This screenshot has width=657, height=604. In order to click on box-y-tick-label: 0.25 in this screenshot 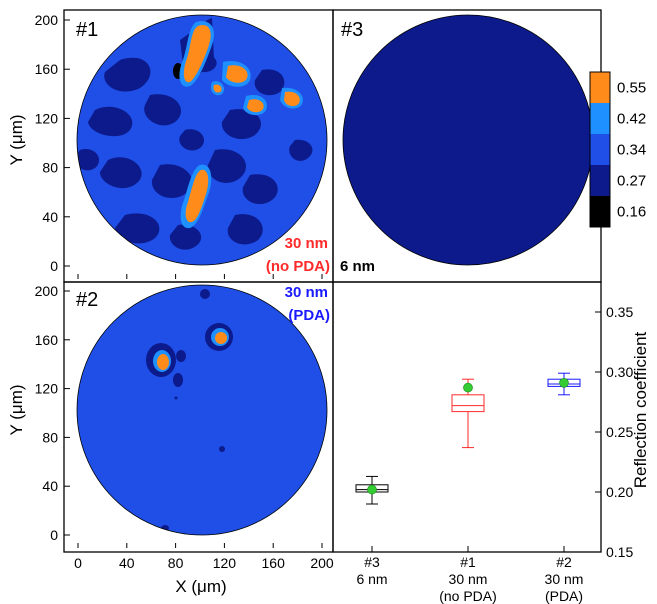, I will do `click(619, 432)`.